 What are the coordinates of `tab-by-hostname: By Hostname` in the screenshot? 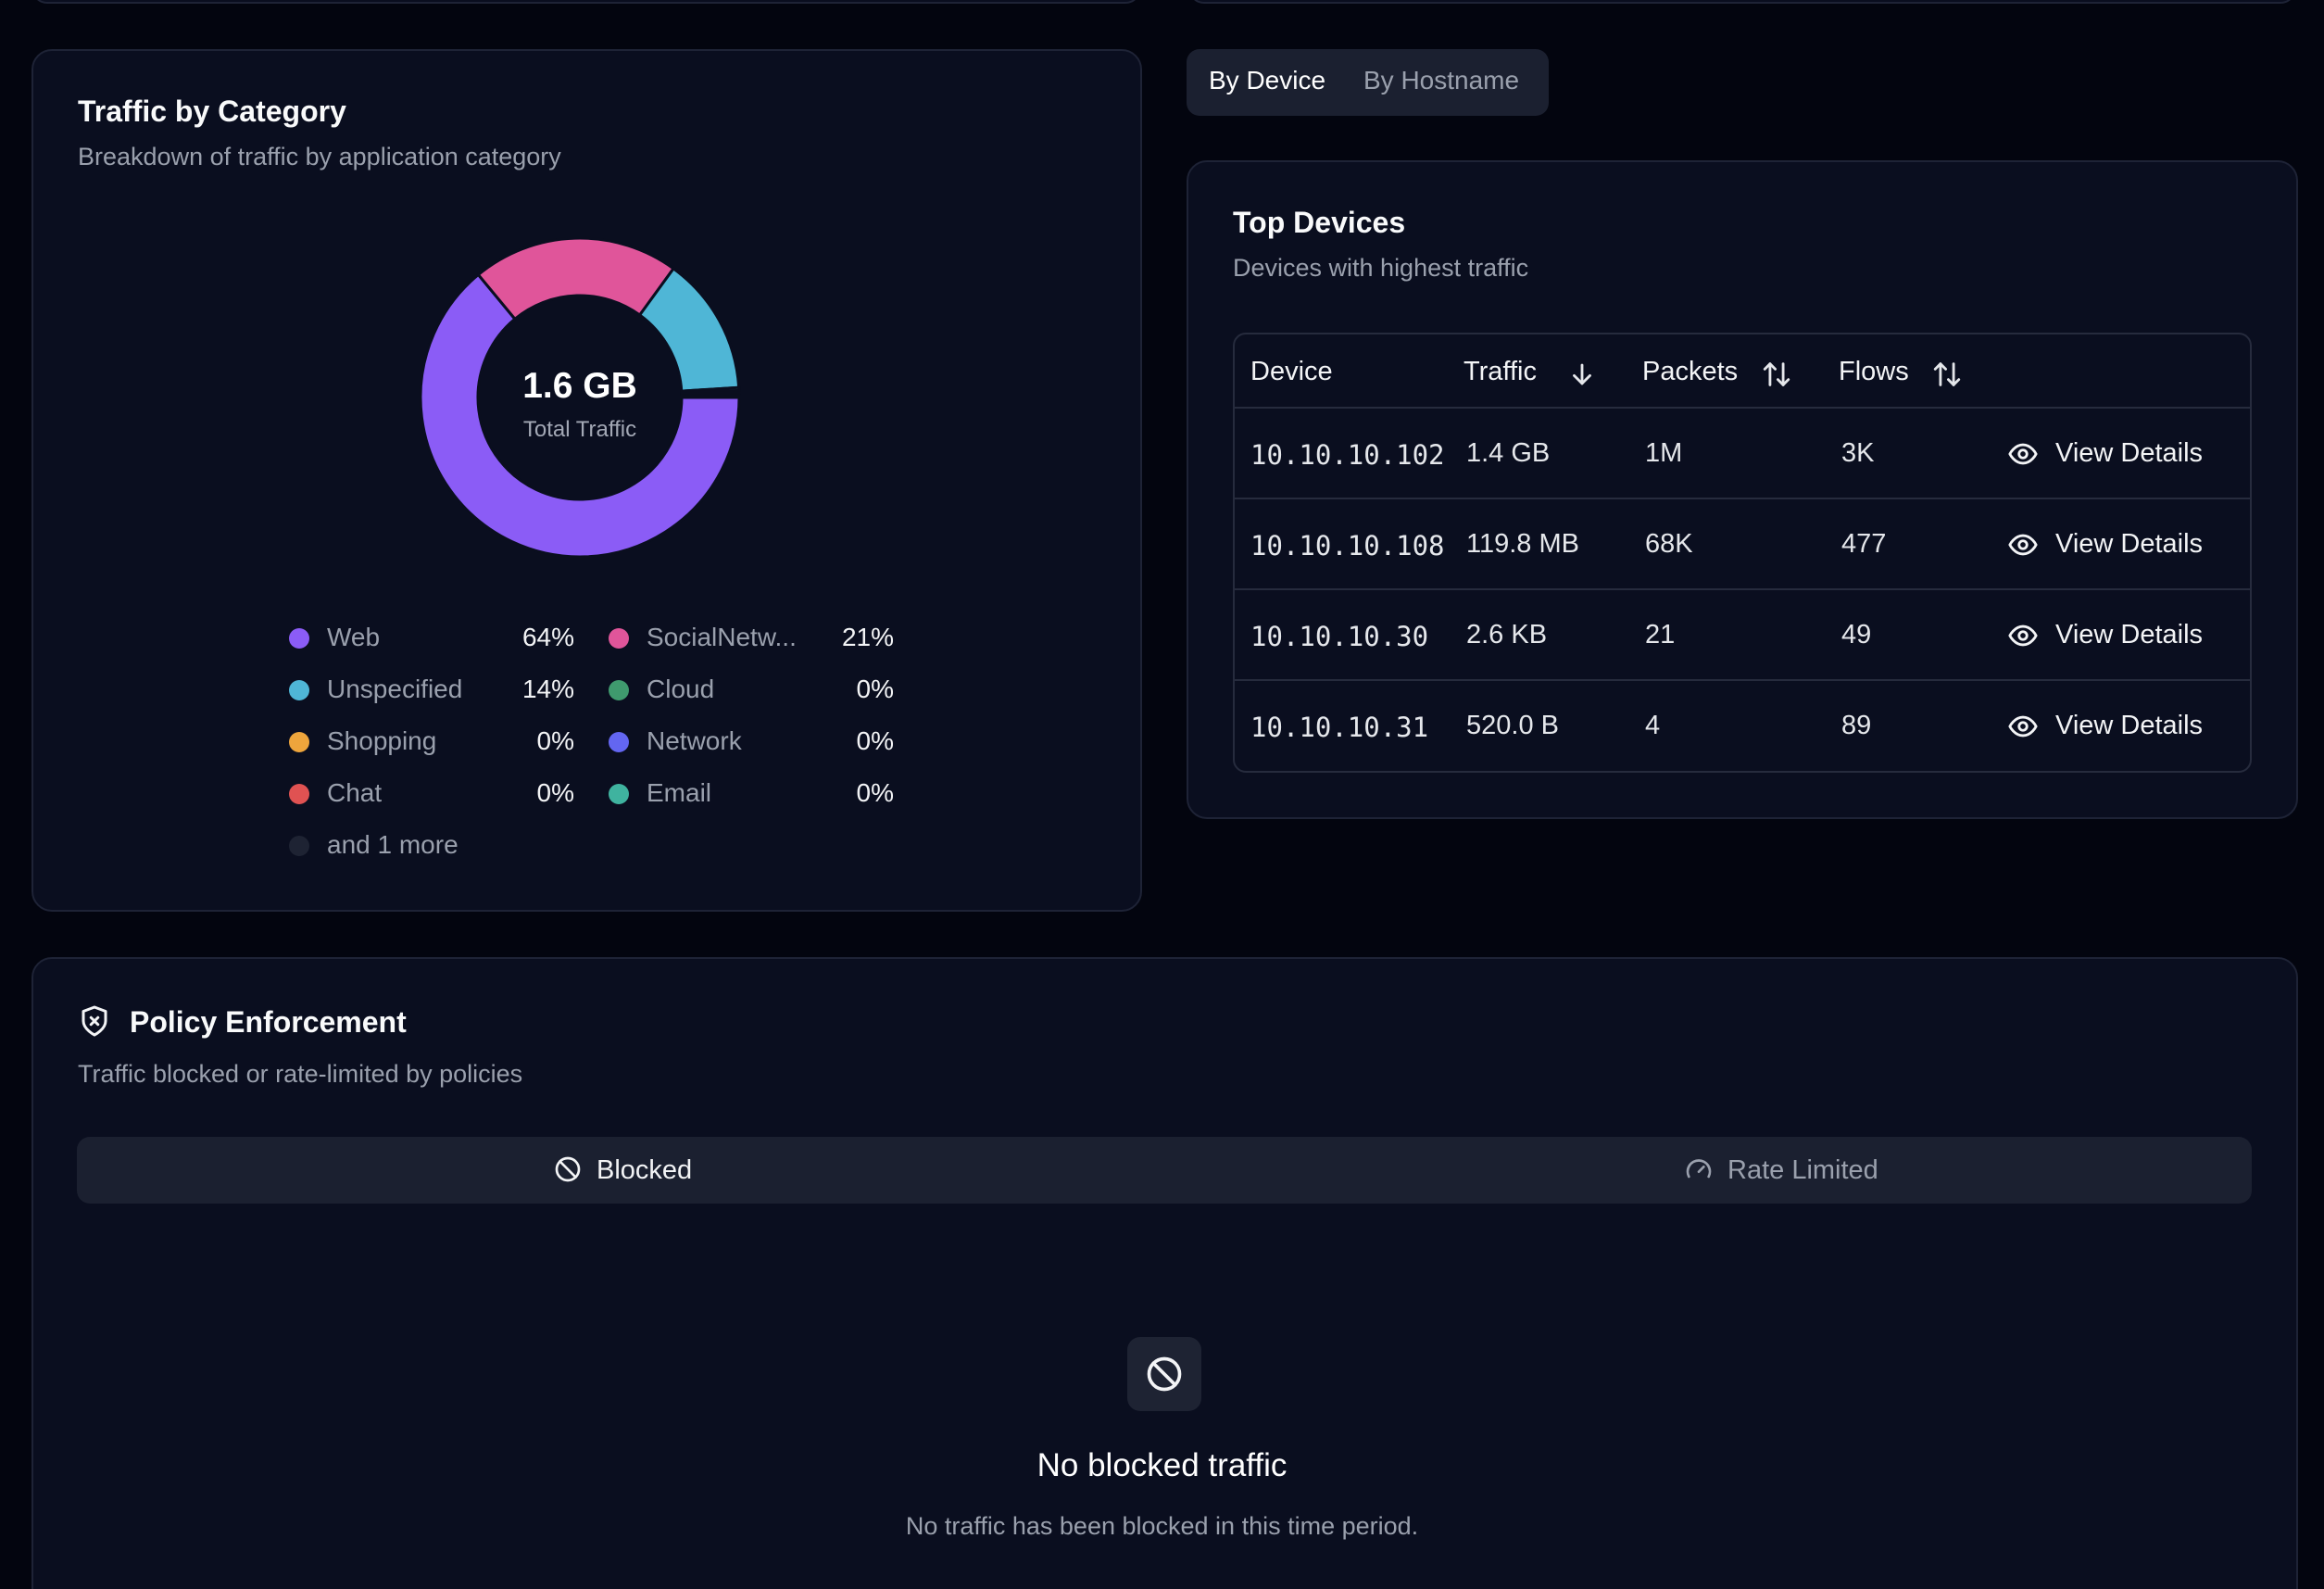 It's located at (1442, 80).